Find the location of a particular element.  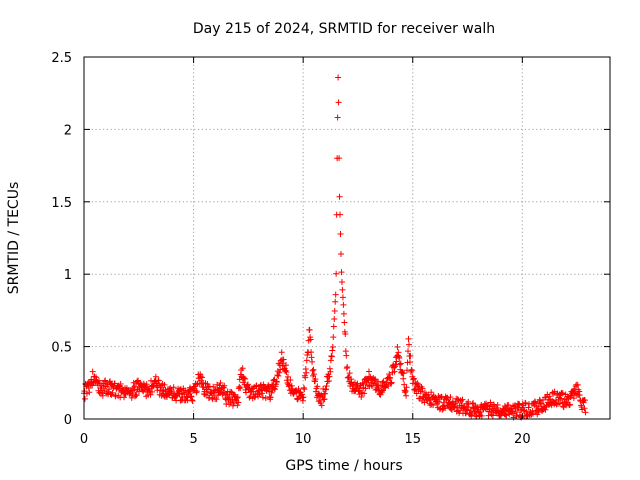

y-tick-labels: 0 0.5 1 1.5 2 2.5 is located at coordinates (61, 239).